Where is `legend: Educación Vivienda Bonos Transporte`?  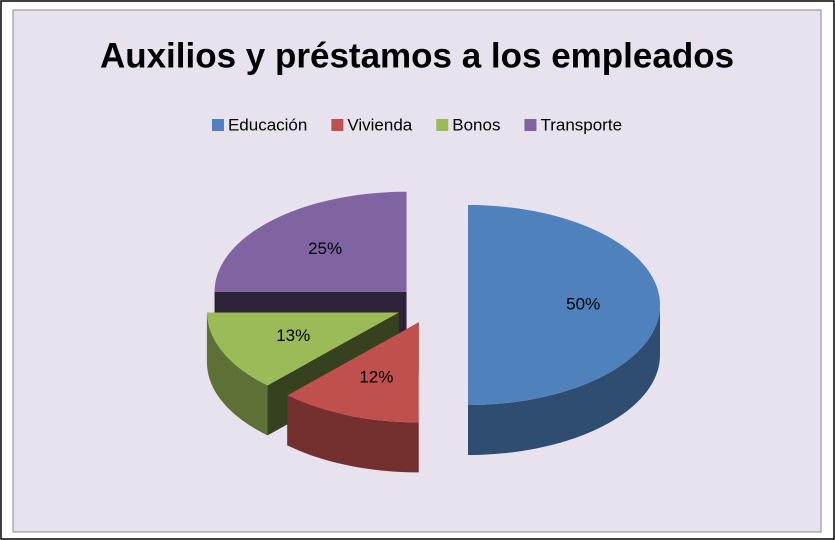 legend: Educación Vivienda Bonos Transporte is located at coordinates (416, 124).